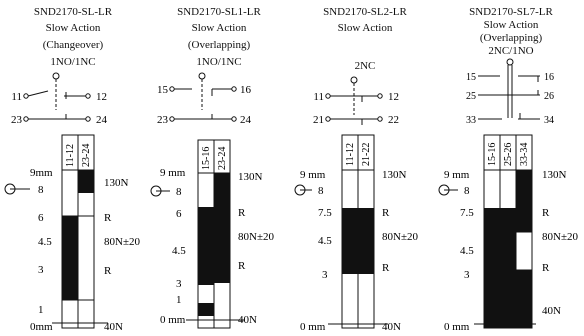 The width and height of the screenshot is (584, 336). Describe the element at coordinates (549, 120) in the screenshot. I see `terminal-label: 34` at that location.